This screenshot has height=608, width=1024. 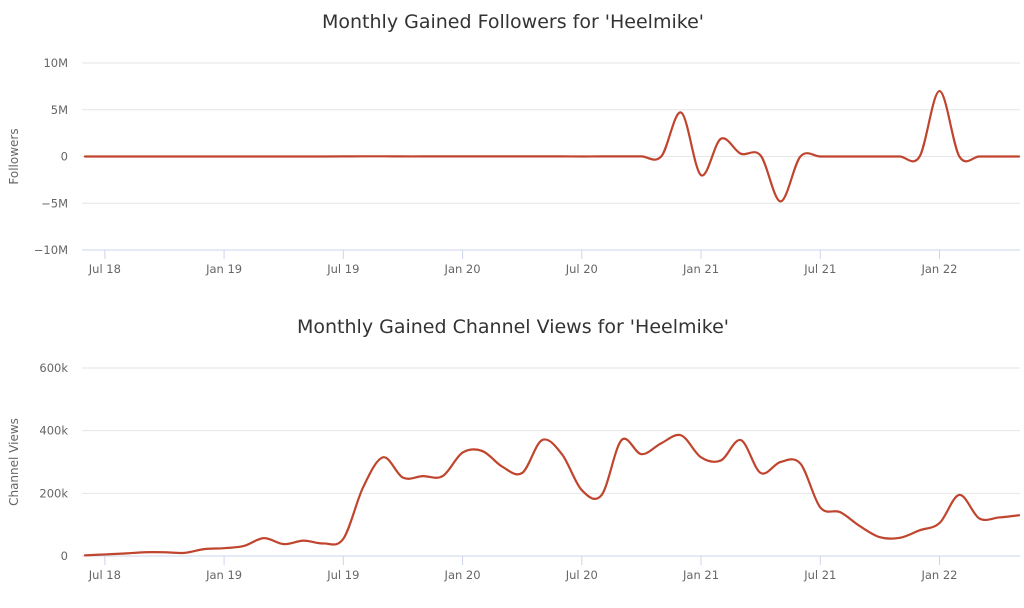 I want to click on y-axis-label: Followers, so click(x=14, y=156).